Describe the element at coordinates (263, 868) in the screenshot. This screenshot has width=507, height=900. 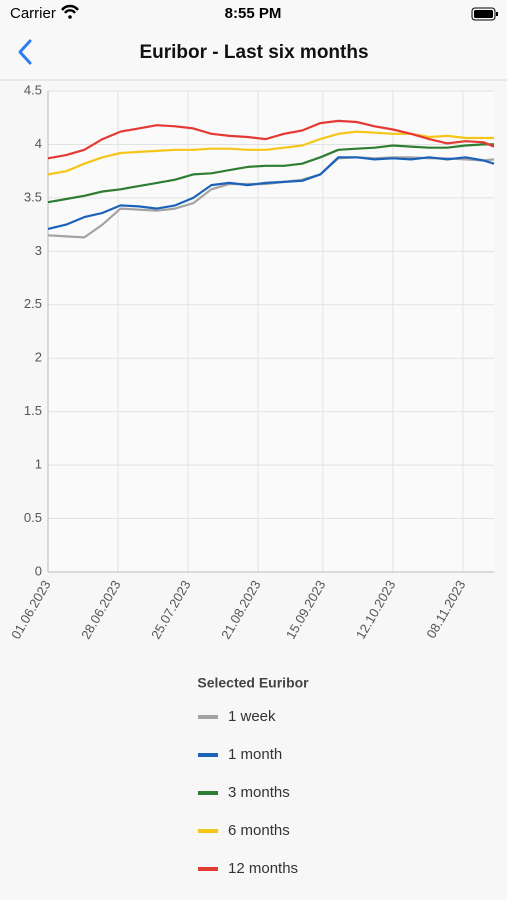
I see `legend-label: 12 months` at that location.